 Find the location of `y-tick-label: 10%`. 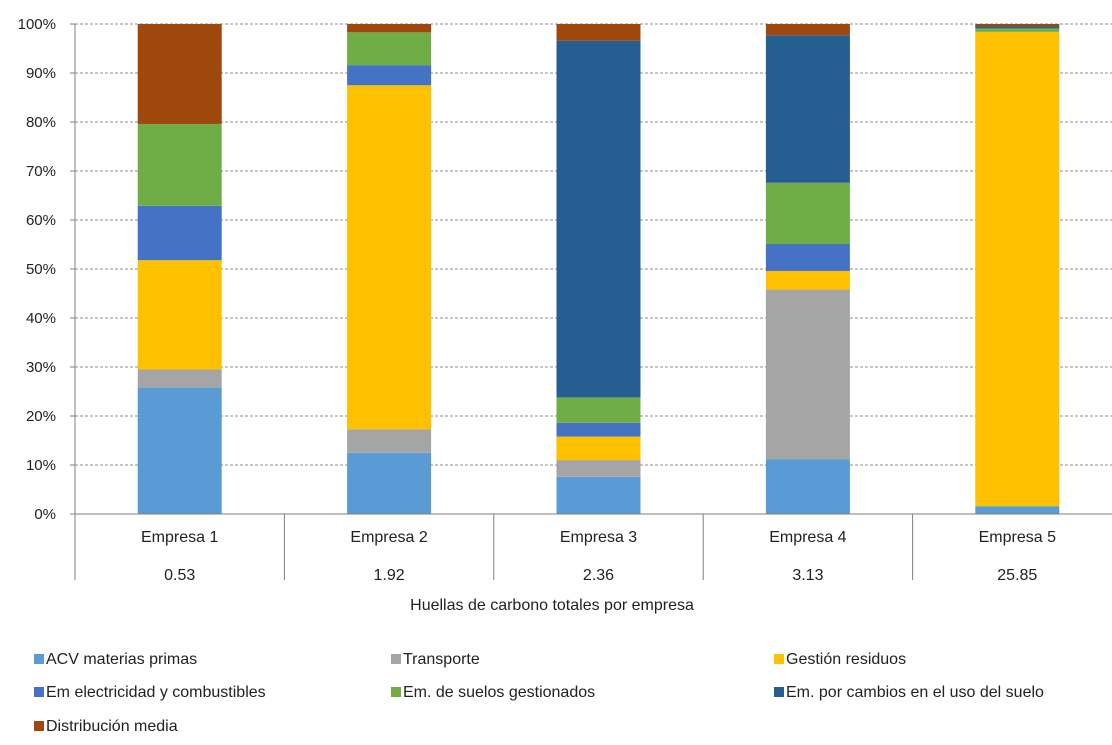

y-tick-label: 10% is located at coordinates (41, 465).